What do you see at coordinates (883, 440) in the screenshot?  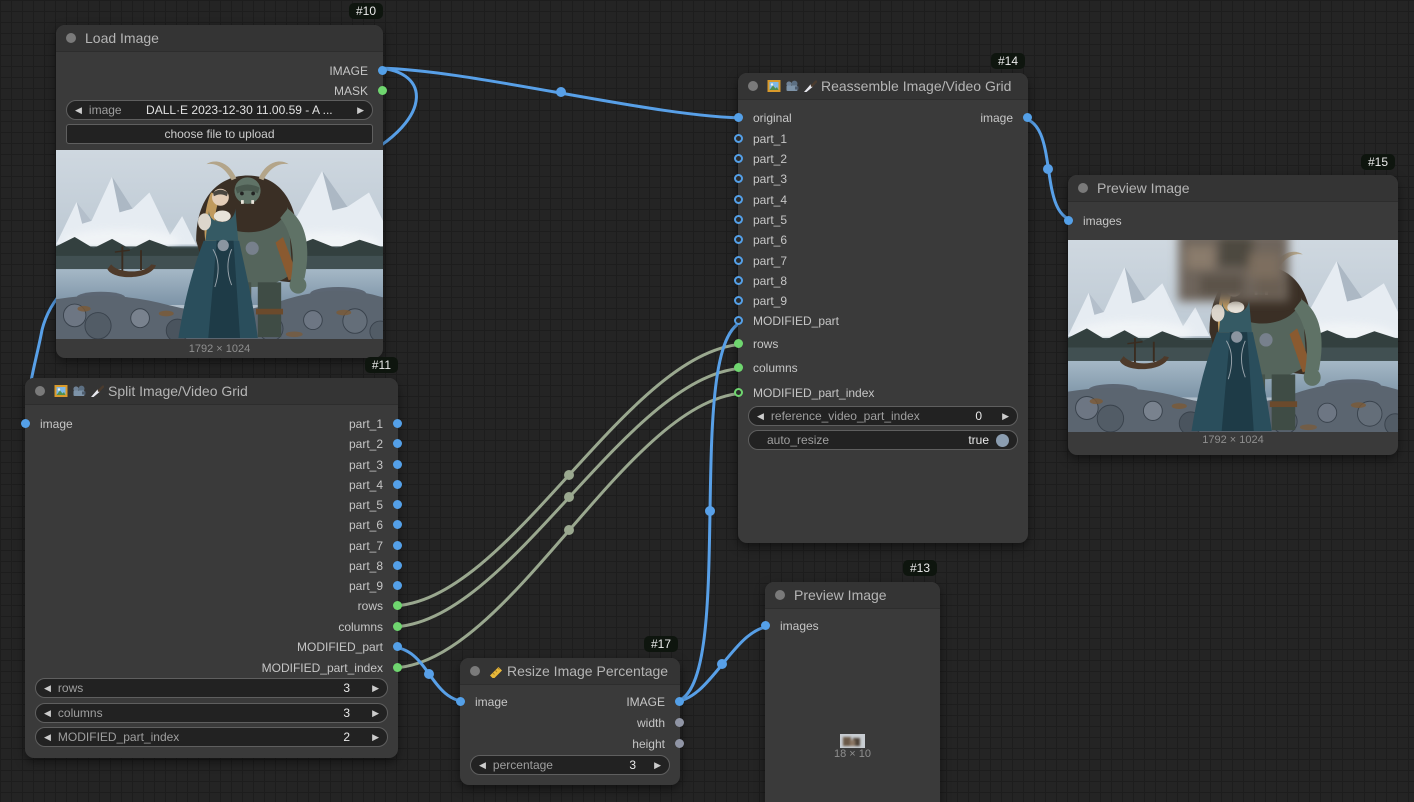 I see `auto-resize-toggle-widget: auto_resize true` at bounding box center [883, 440].